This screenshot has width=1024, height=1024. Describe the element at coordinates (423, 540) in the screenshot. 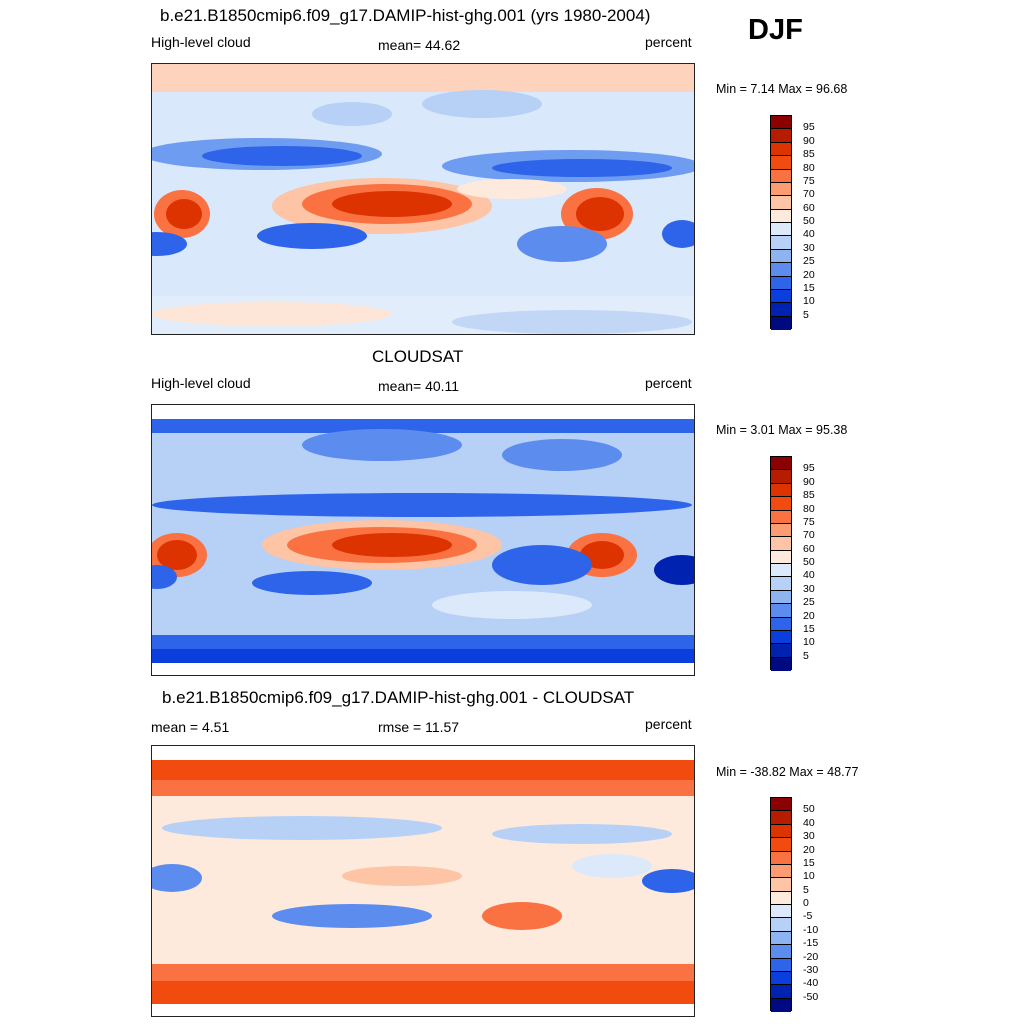

I see `panel2-map` at that location.